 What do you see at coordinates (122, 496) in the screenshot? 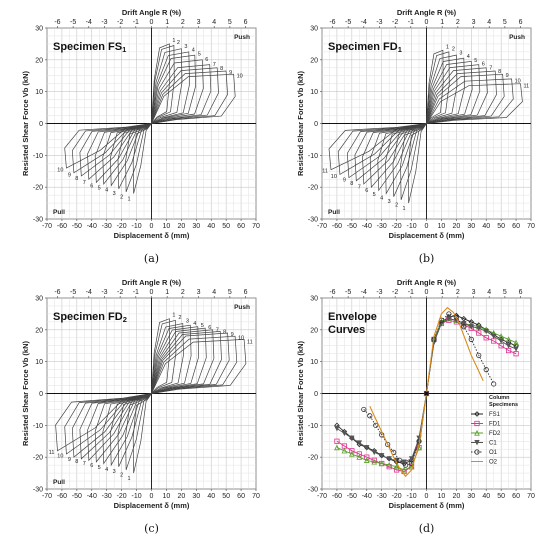
I see `x-tick-label: -20` at bounding box center [122, 496].